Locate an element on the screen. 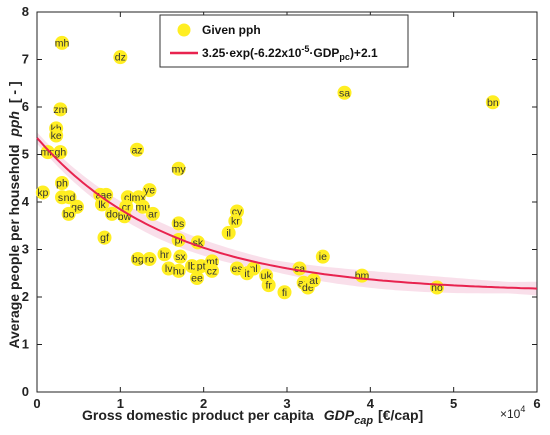 This screenshot has width=550, height=435. legend-curve-label: 3.25·exp(-6.22x10-5·GDPpc)+2.1 is located at coordinates (290, 53).